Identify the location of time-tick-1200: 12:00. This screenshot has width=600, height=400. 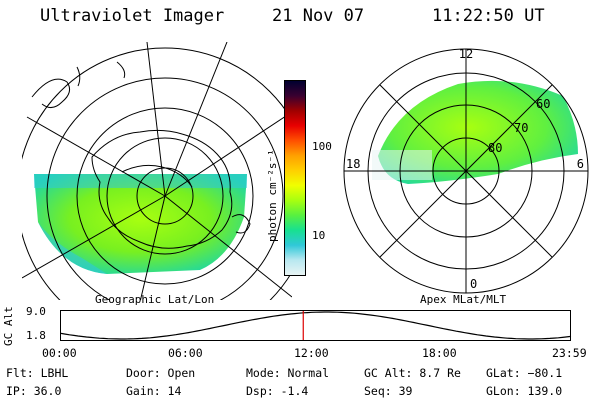
(311, 353).